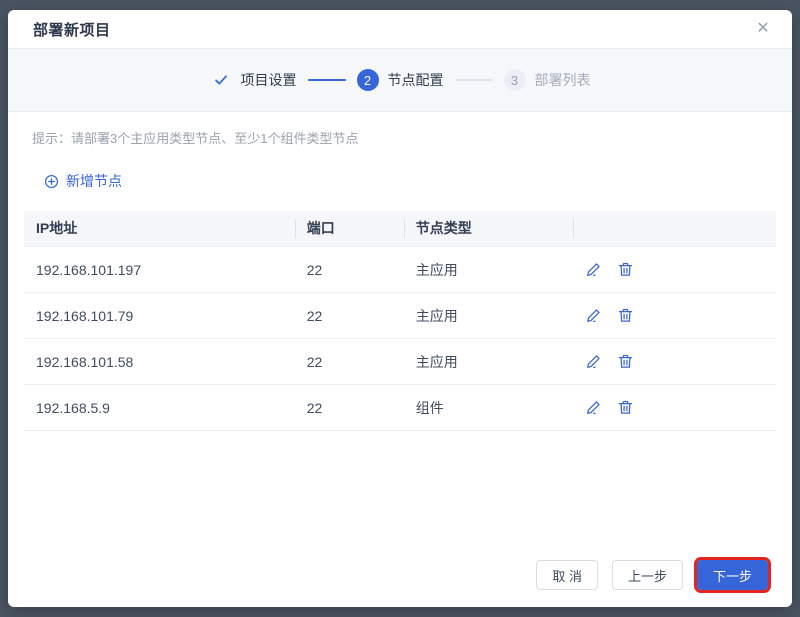 Image resolution: width=800 pixels, height=617 pixels. I want to click on add-node-button: 新增节点, so click(83, 181).